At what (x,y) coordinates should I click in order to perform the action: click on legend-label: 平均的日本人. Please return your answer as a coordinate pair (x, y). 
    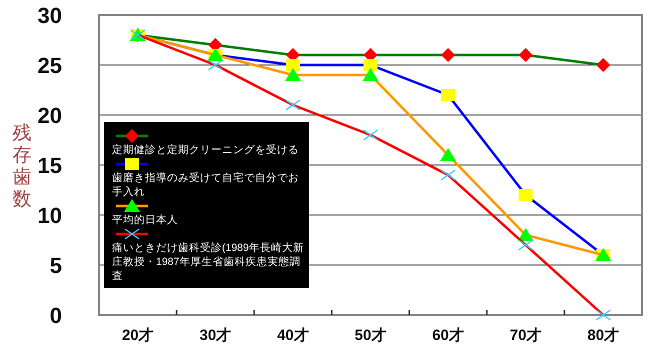
    Looking at the image, I should click on (145, 219).